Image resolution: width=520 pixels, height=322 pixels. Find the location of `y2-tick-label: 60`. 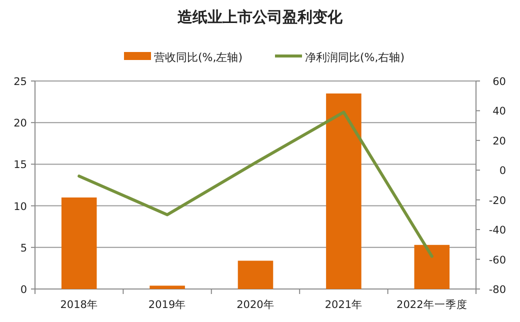

y2-tick-label: 60 is located at coordinates (499, 82).